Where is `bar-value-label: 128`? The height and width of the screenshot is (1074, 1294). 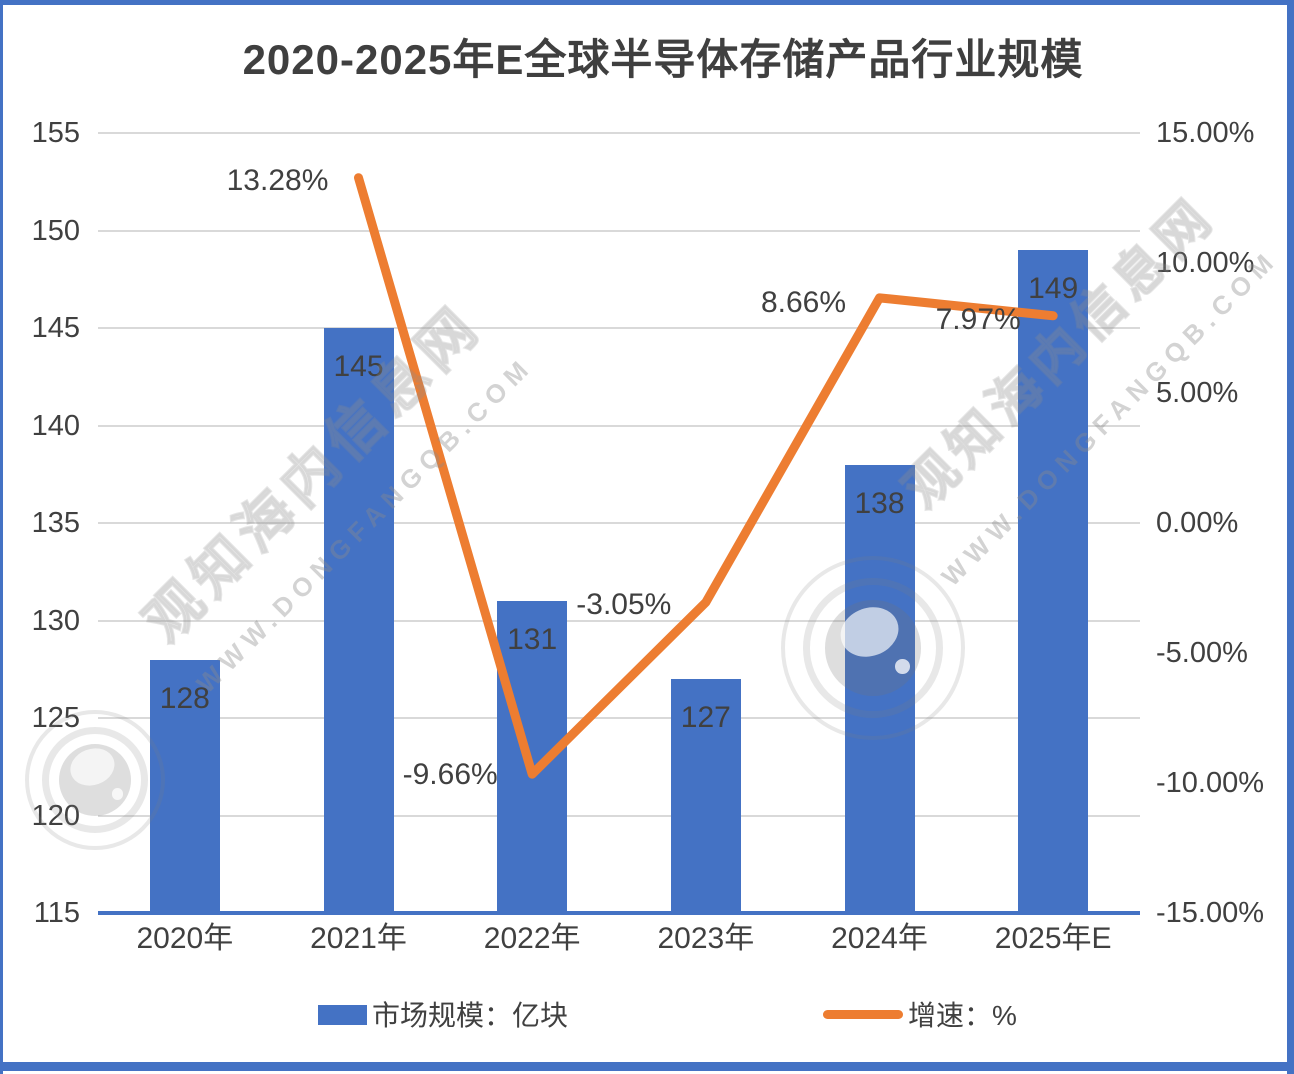 bar-value-label: 128 is located at coordinates (184, 698).